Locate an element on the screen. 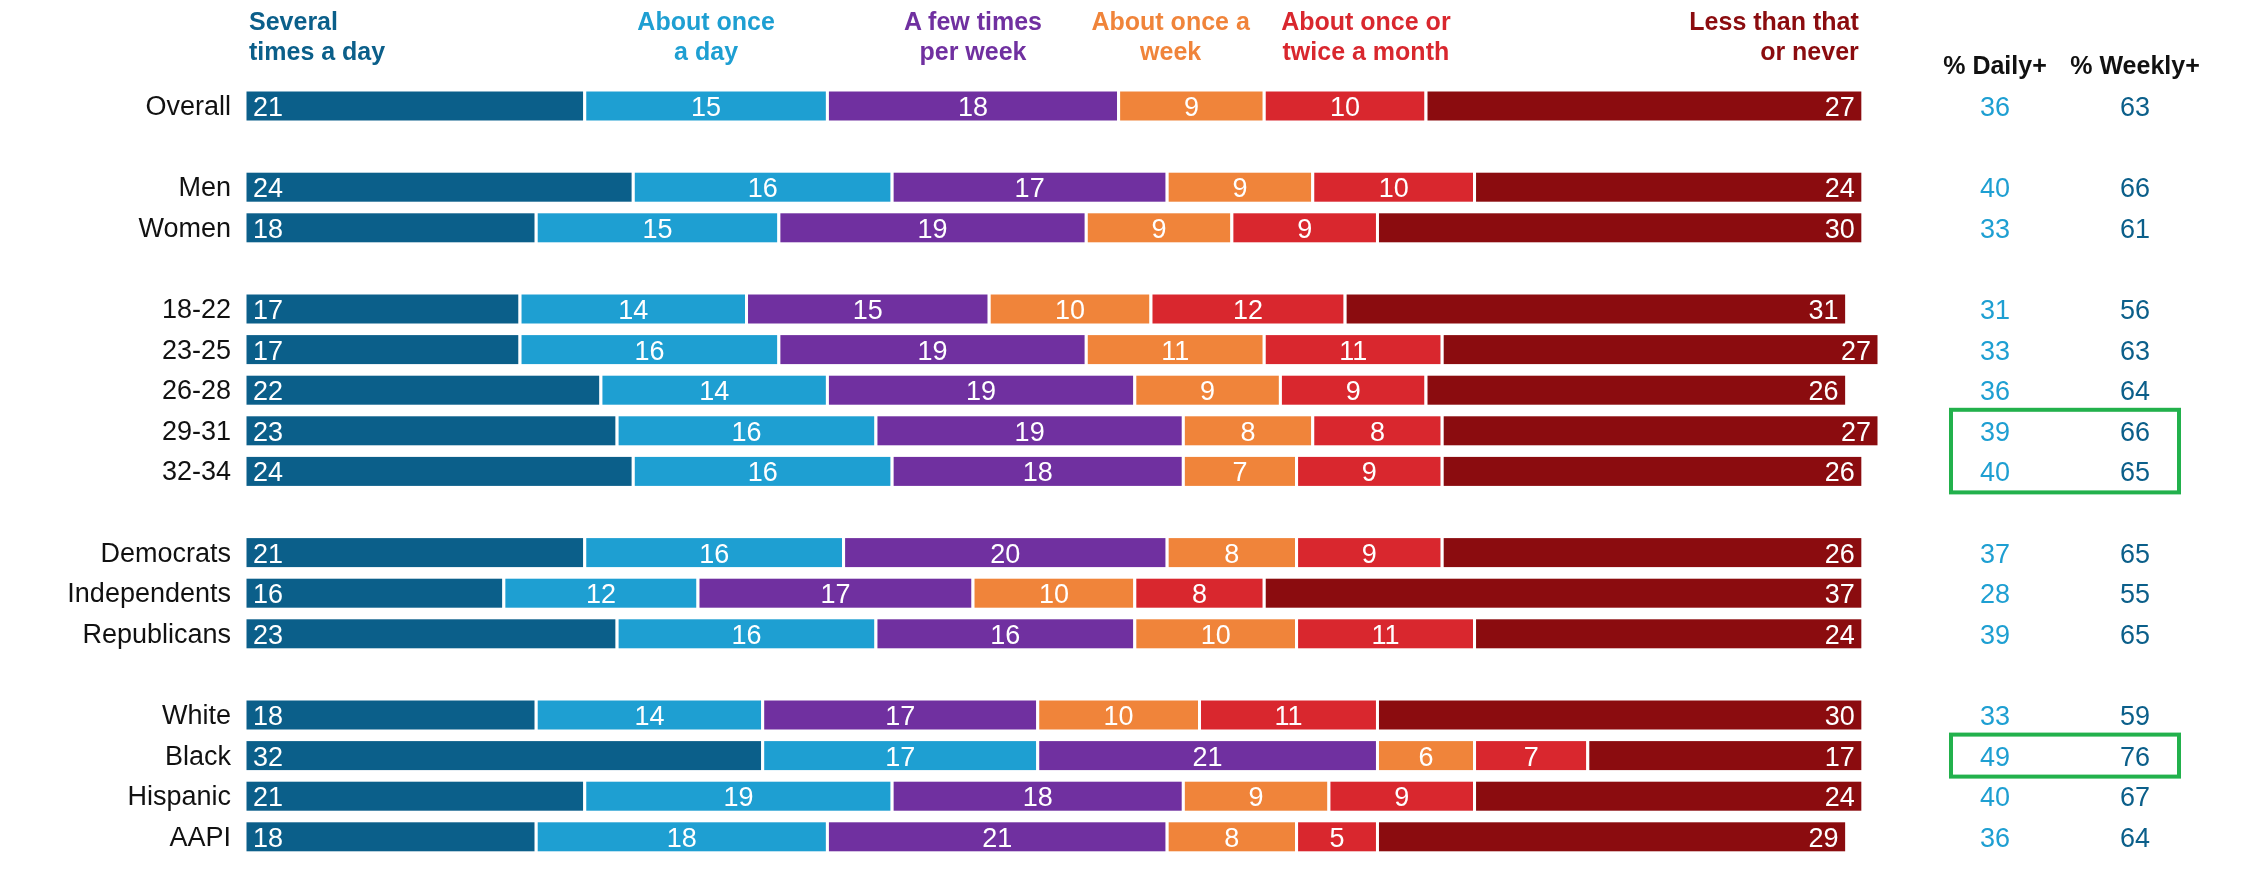 The image size is (2261, 878). data-label: 59 is located at coordinates (2135, 716).